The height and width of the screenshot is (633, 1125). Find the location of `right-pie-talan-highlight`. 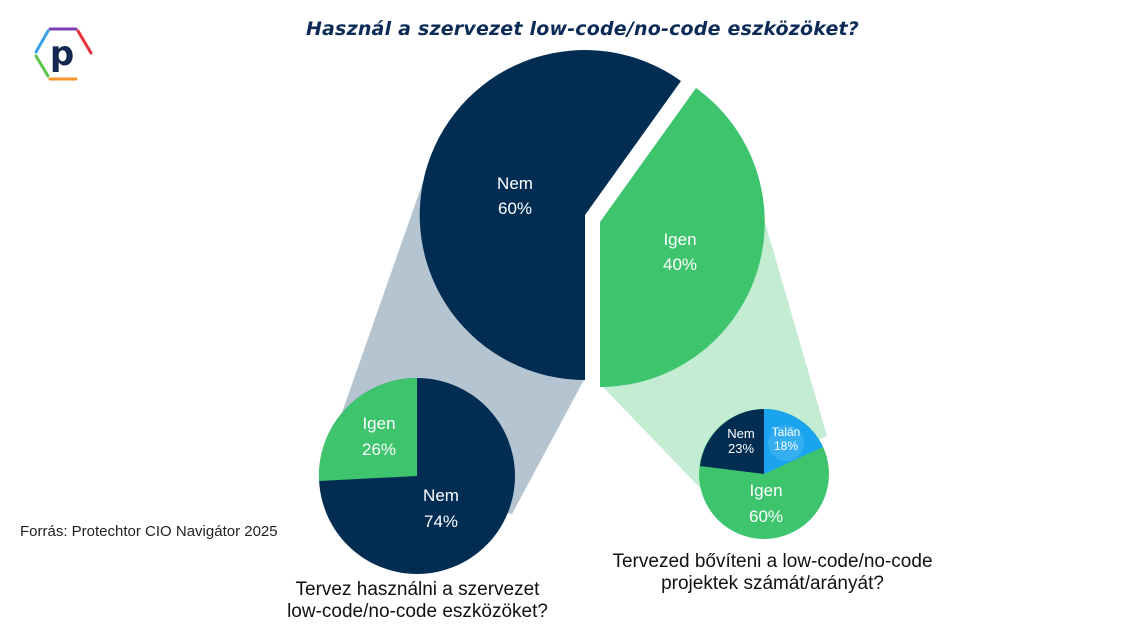

right-pie-talan-highlight is located at coordinates (786, 443).